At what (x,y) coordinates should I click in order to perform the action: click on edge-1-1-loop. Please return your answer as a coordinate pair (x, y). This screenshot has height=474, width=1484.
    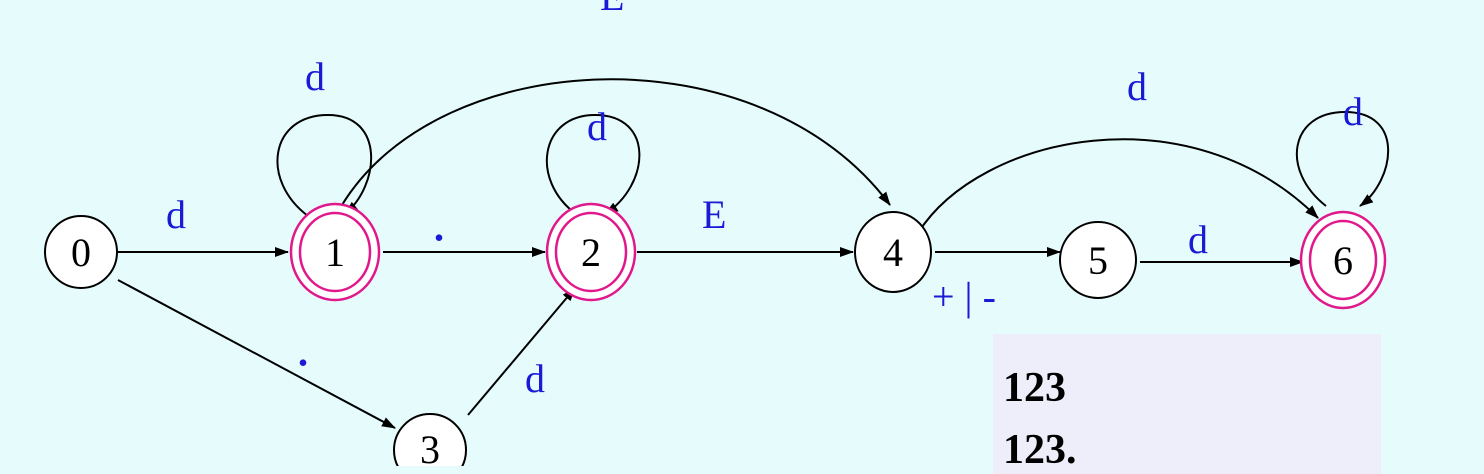
    Looking at the image, I should click on (324, 165).